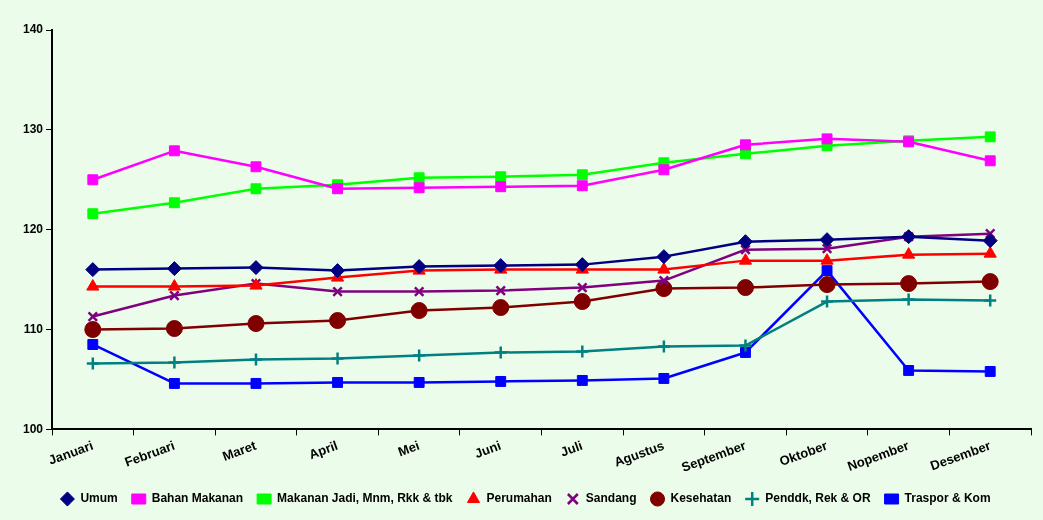  Describe the element at coordinates (239, 450) in the screenshot. I see `x-tick-label: Maret` at that location.